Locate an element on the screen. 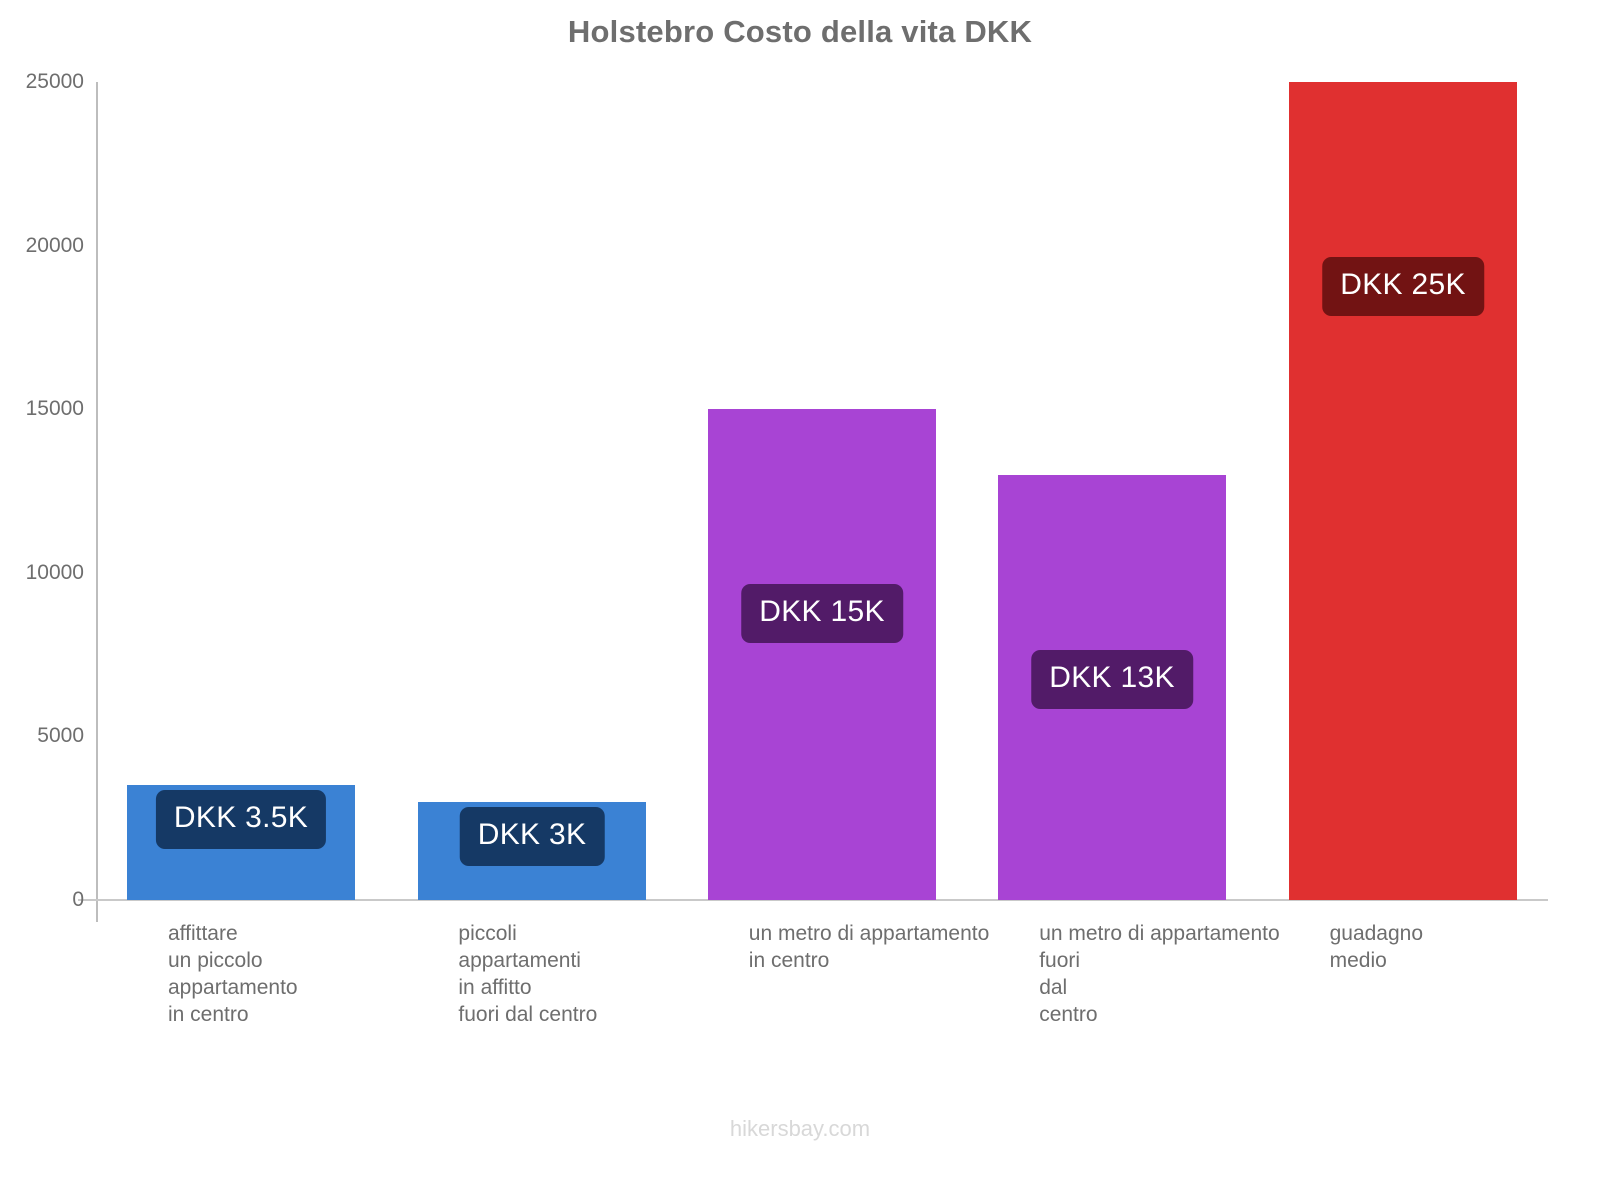 Image resolution: width=1600 pixels, height=1200 pixels. x-axis-label-3: un metro di appartamento in centro is located at coordinates (869, 947).